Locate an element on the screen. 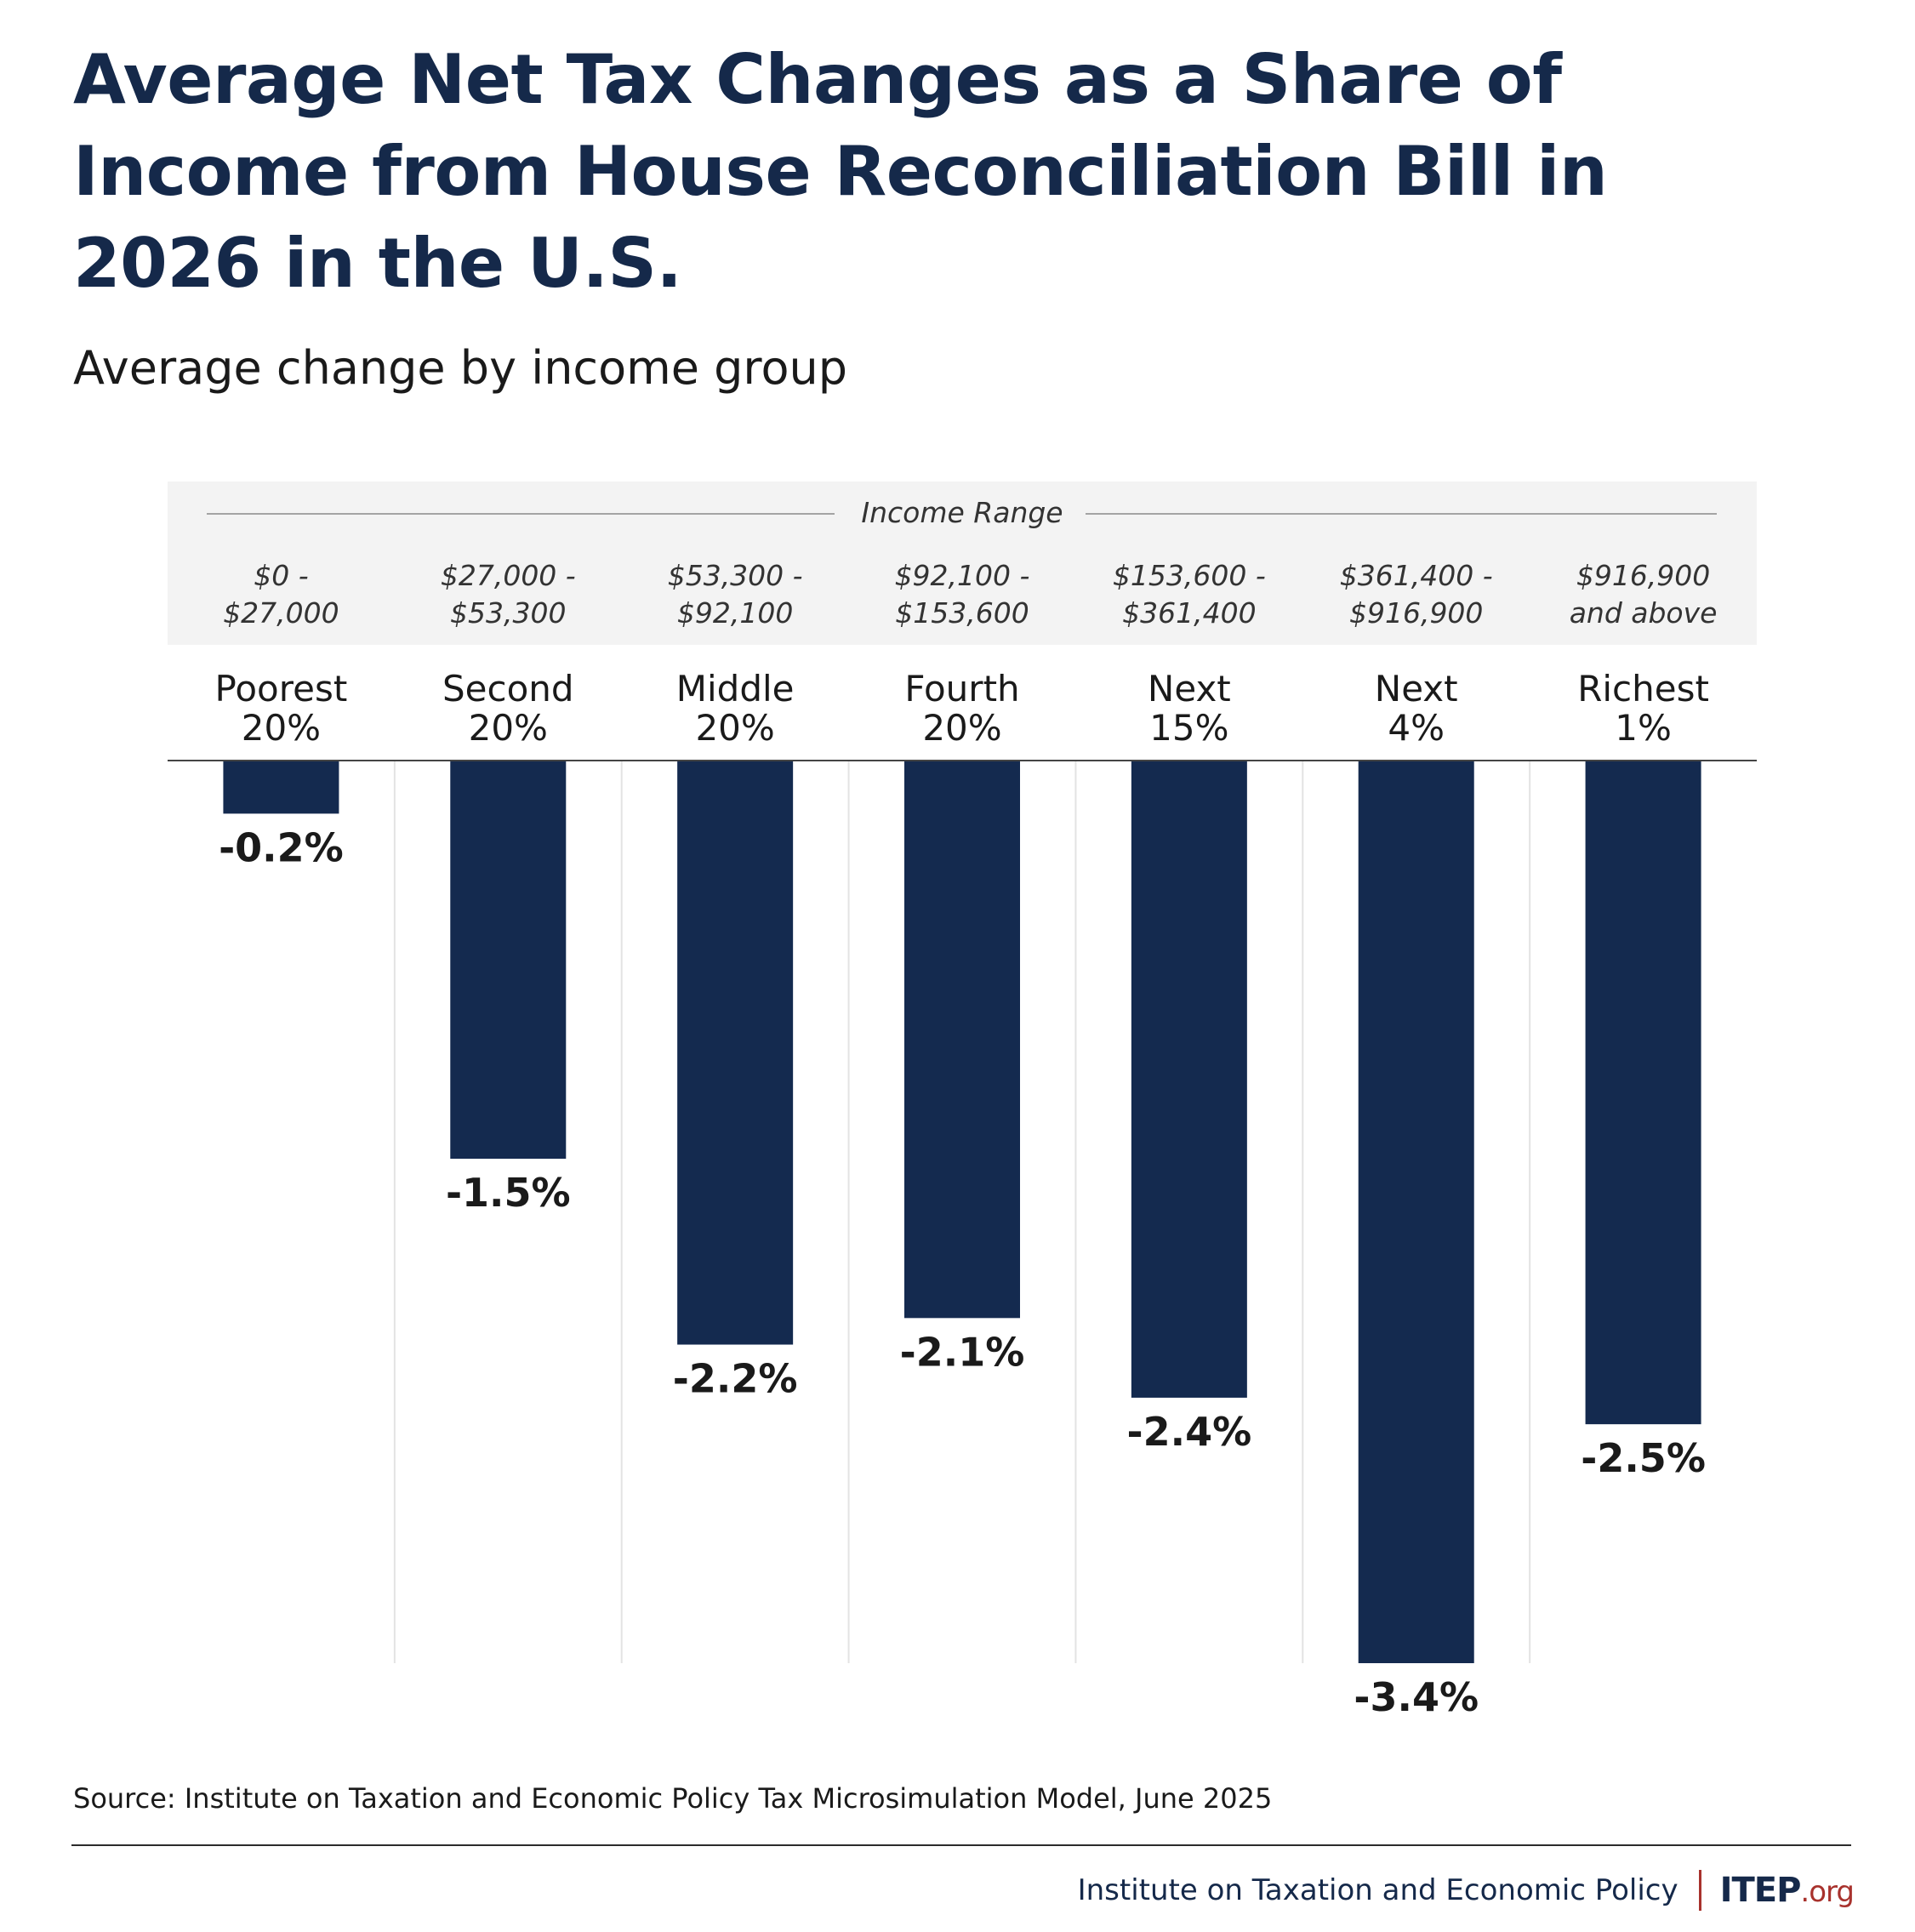 The width and height of the screenshot is (1915, 1932). logo-tld-text: .org is located at coordinates (1827, 1892).